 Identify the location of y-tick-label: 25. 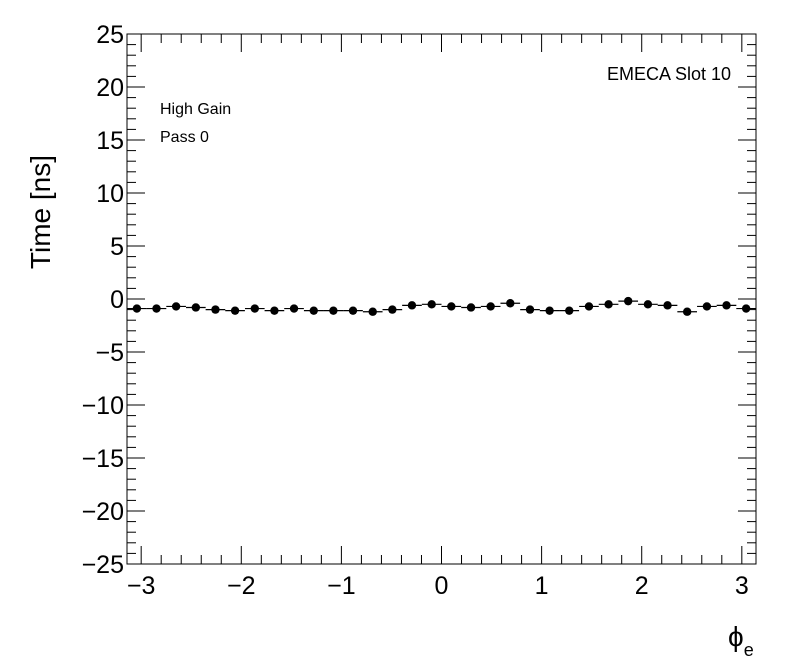
(110, 35).